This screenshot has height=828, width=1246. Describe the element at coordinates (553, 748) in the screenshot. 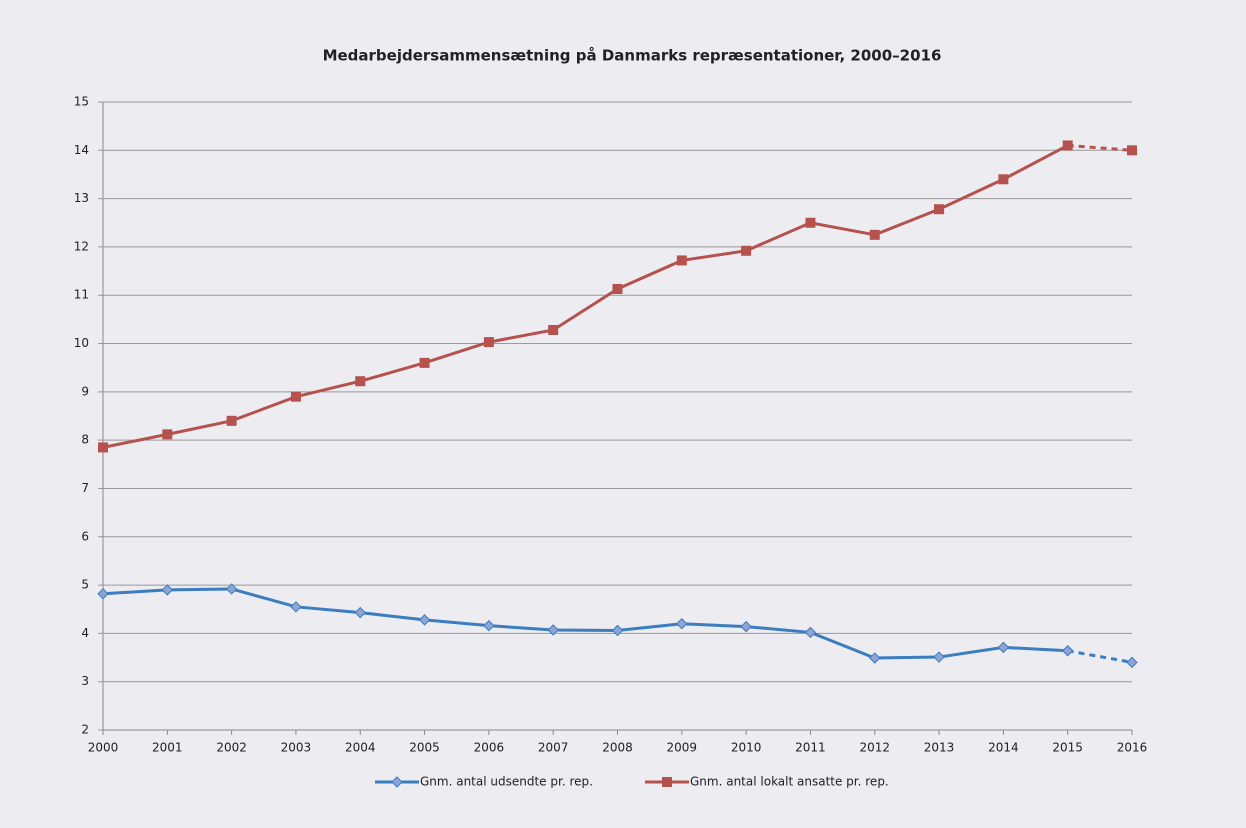

I see `x-tick-label: 2007` at that location.